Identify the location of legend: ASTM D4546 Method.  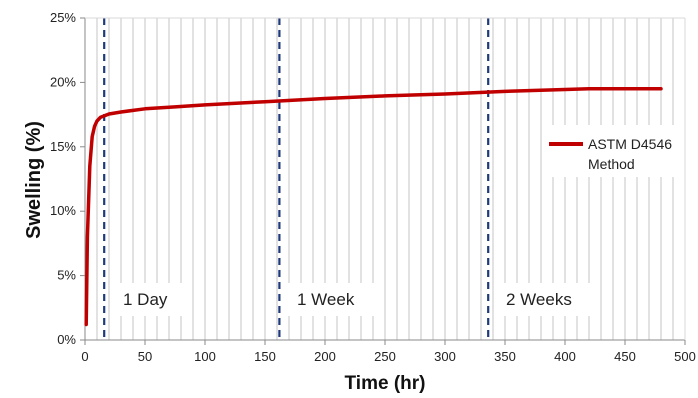
(612, 151).